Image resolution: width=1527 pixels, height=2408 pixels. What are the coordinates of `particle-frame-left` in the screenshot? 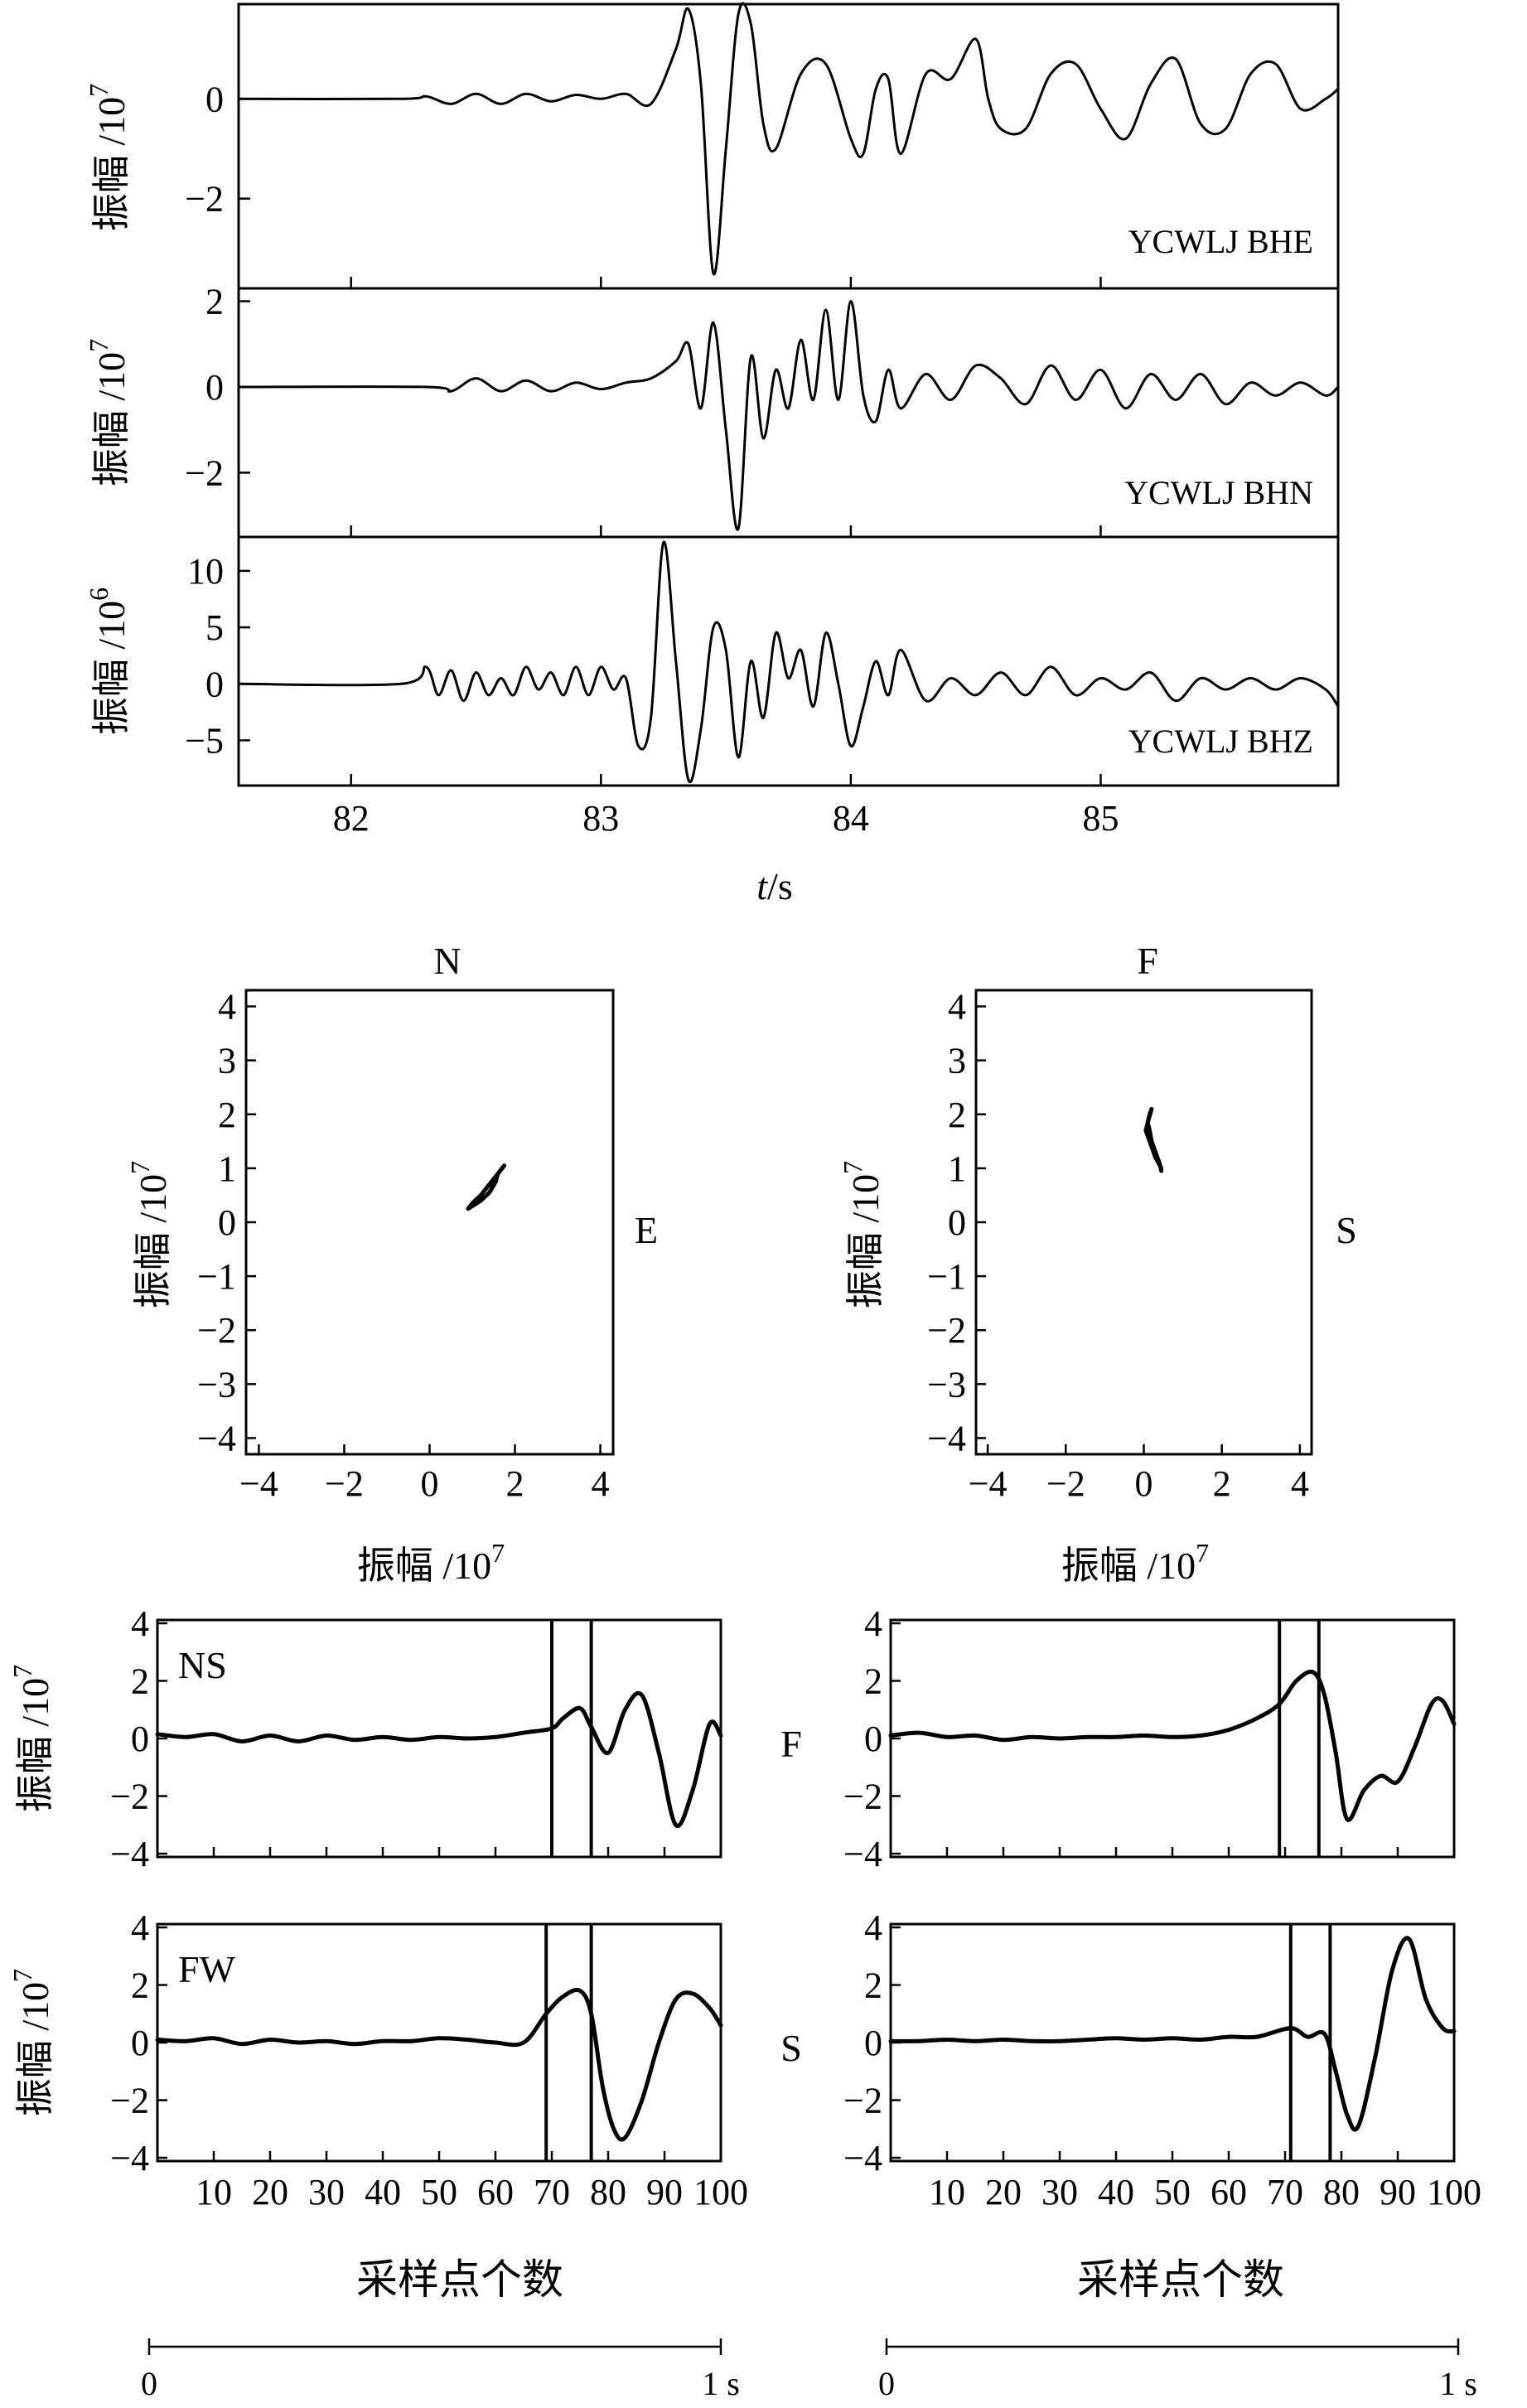 It's located at (429, 1222).